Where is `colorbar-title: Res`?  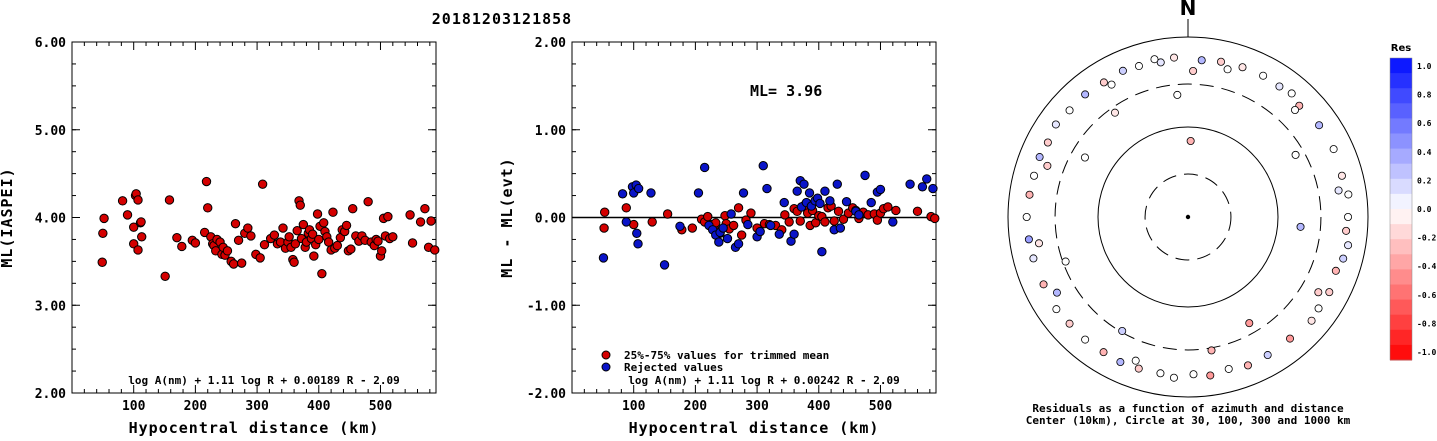
colorbar-title: Res is located at coordinates (1401, 48).